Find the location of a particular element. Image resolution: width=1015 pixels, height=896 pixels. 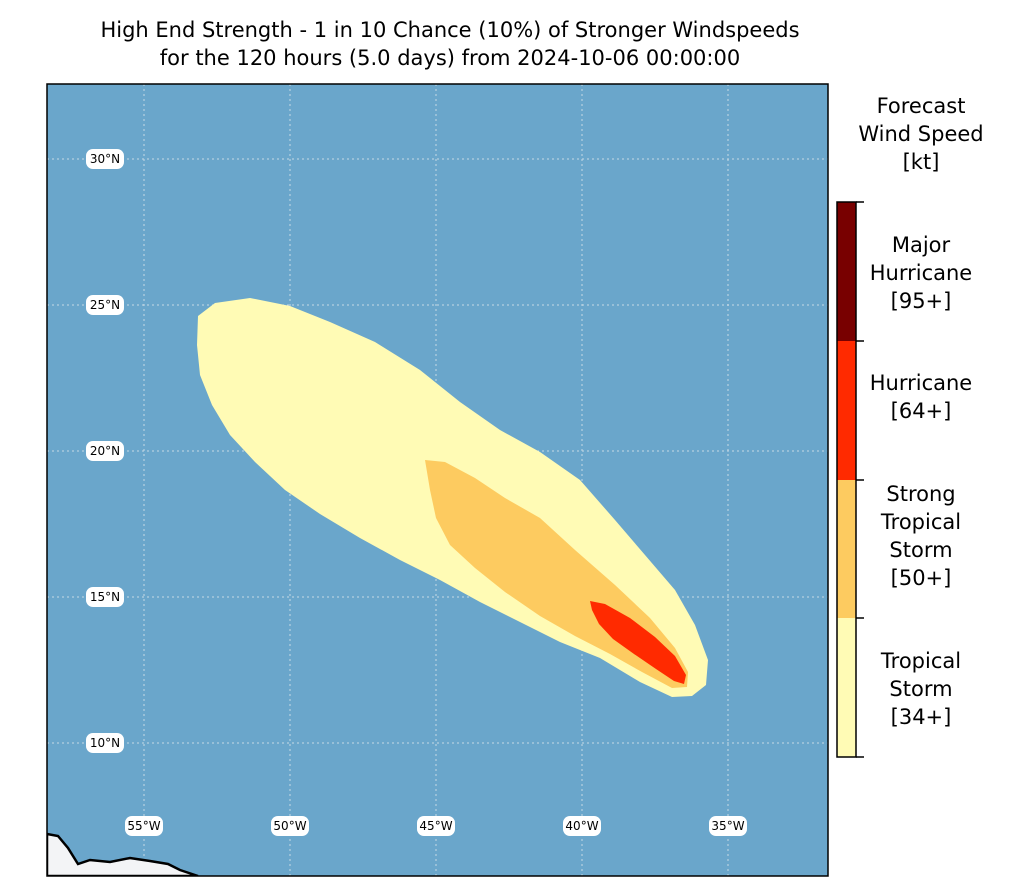

legend-label-hurricane: Hurricane [64+] is located at coordinates (921, 397).